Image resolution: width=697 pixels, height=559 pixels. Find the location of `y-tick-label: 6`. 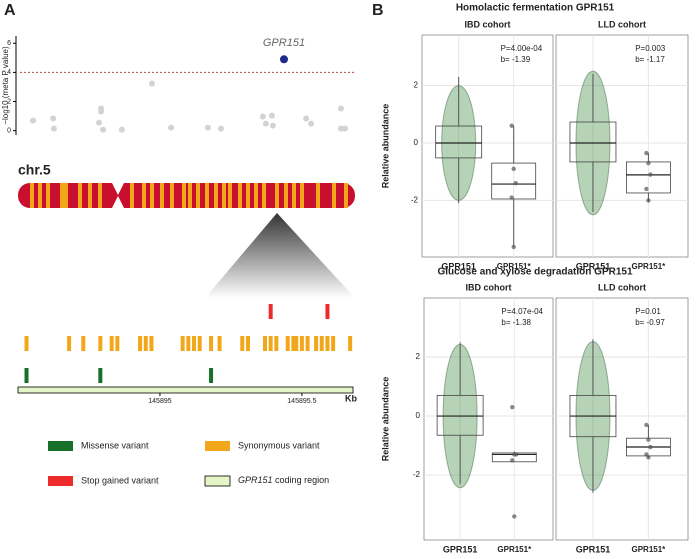

y-tick-label: 6 is located at coordinates (9, 43).